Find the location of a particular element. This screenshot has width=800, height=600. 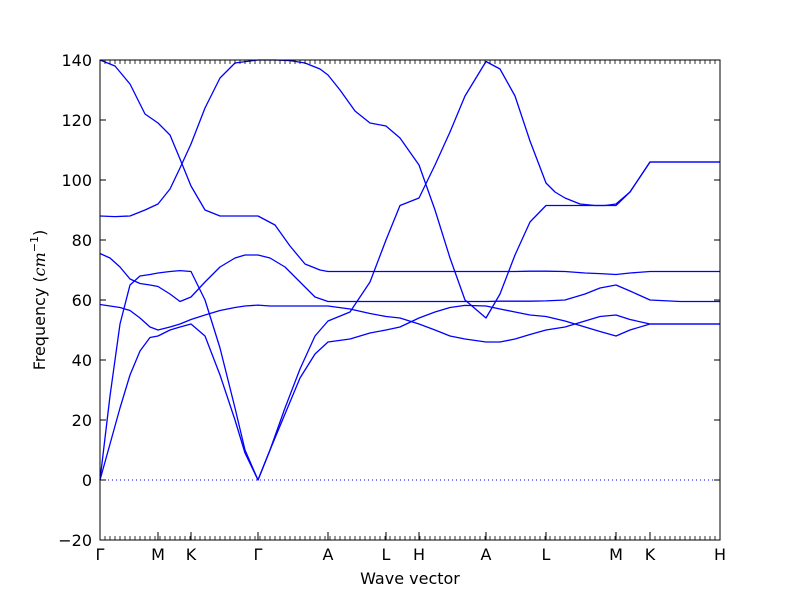

y-axis-label-unit: cm is located at coordinates (39, 264).